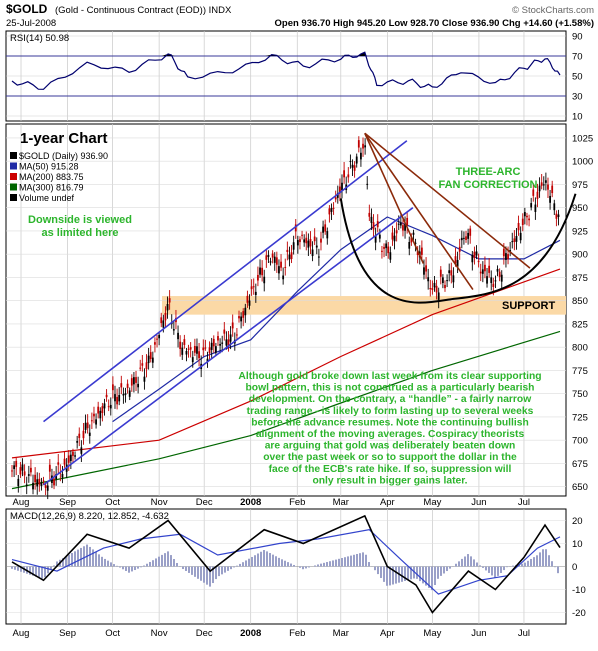 Image resolution: width=598 pixels, height=651 pixels. What do you see at coordinates (143, 10) in the screenshot?
I see `symbol-description: (Gold - Continuous Contract (EOD)) INDX` at bounding box center [143, 10].